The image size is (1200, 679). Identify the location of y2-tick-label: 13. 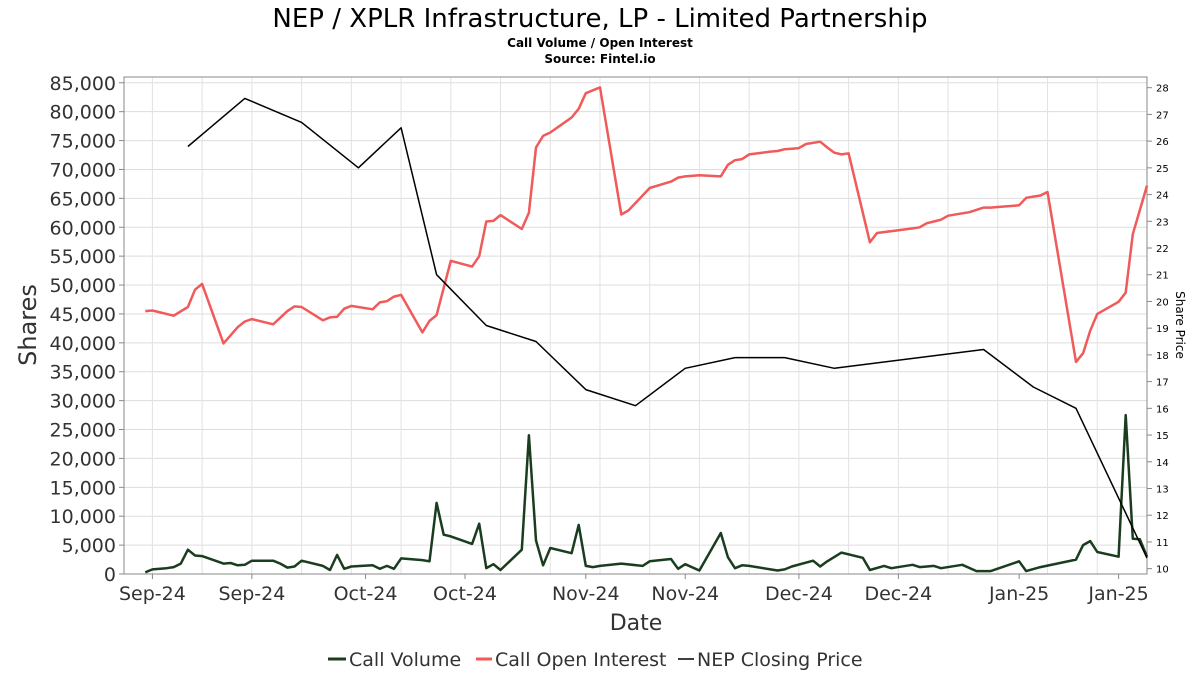
(1162, 489).